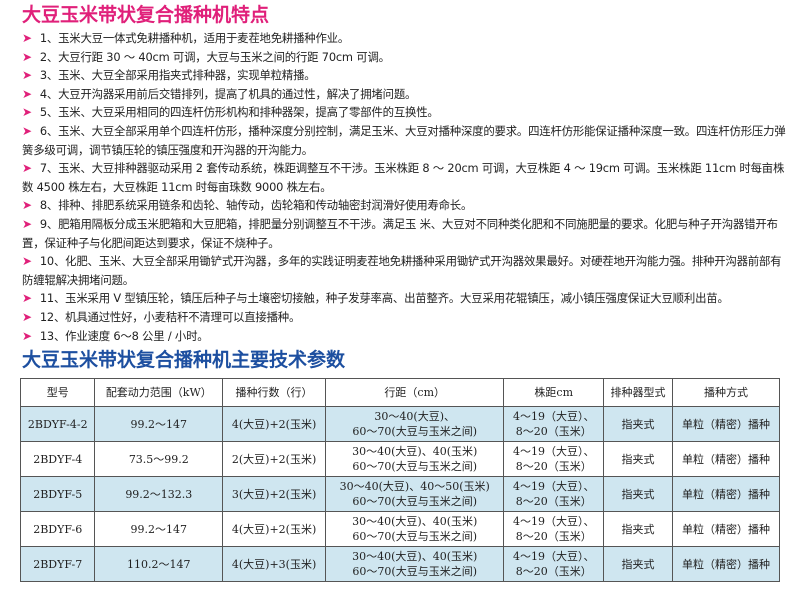 The height and width of the screenshot is (592, 800). What do you see at coordinates (57, 529) in the screenshot?
I see `table-cell: 2BDYF-6` at bounding box center [57, 529].